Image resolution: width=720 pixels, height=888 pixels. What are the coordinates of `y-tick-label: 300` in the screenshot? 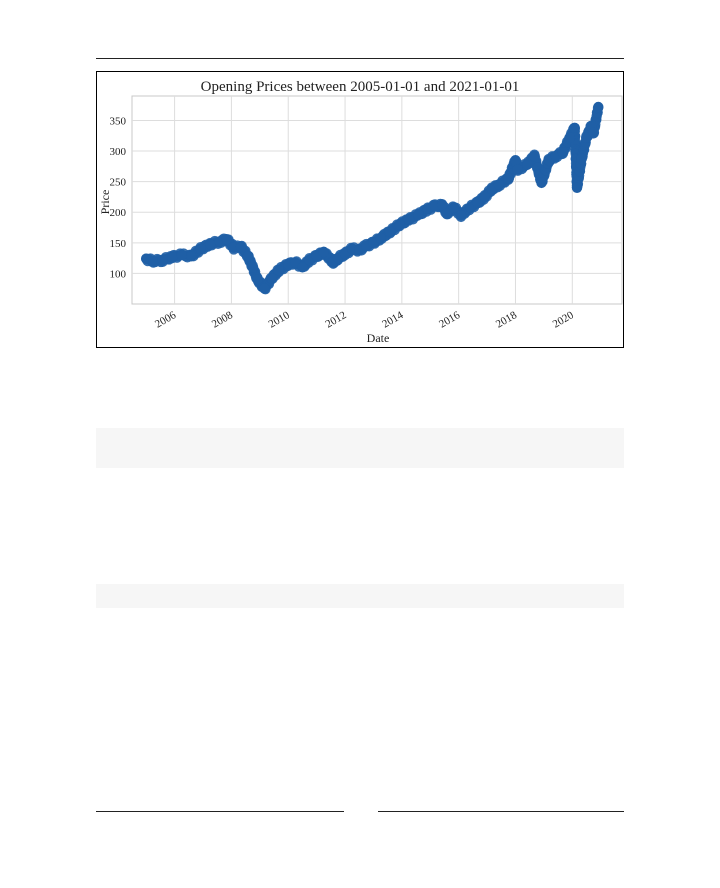 It's located at (118, 152).